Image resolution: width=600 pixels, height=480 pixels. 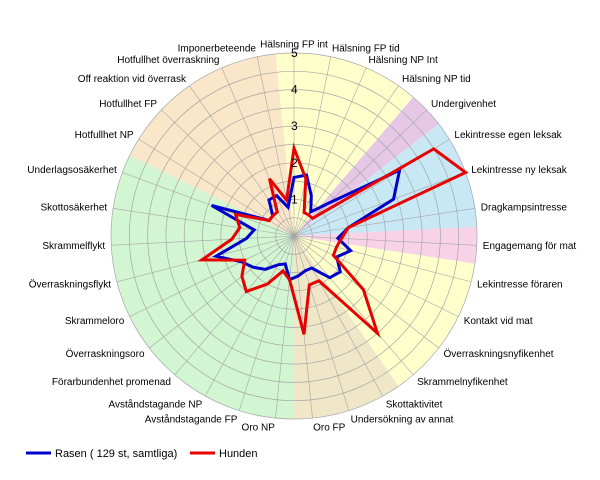 What do you see at coordinates (329, 428) in the screenshot?
I see `category-label: Oro FP` at bounding box center [329, 428].